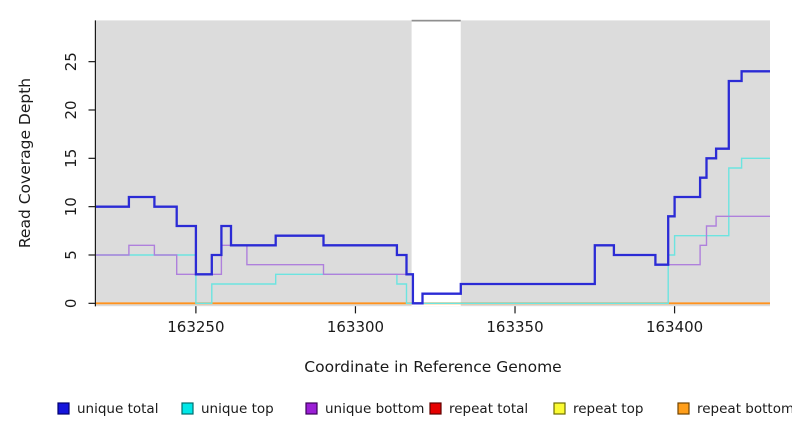 This screenshot has width=792, height=432. I want to click on highlight-band, so click(436, 163).